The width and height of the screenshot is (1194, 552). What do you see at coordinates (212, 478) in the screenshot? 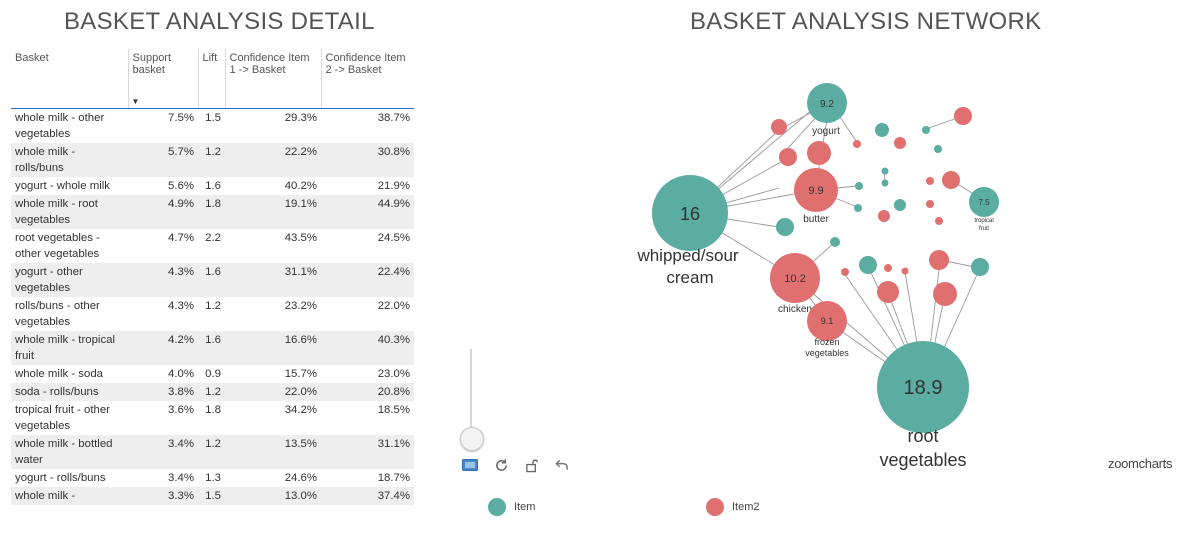
I see `table-row: yogurt - rolls/buns 3.4% 1.3 24.6% 18.7%` at bounding box center [212, 478].